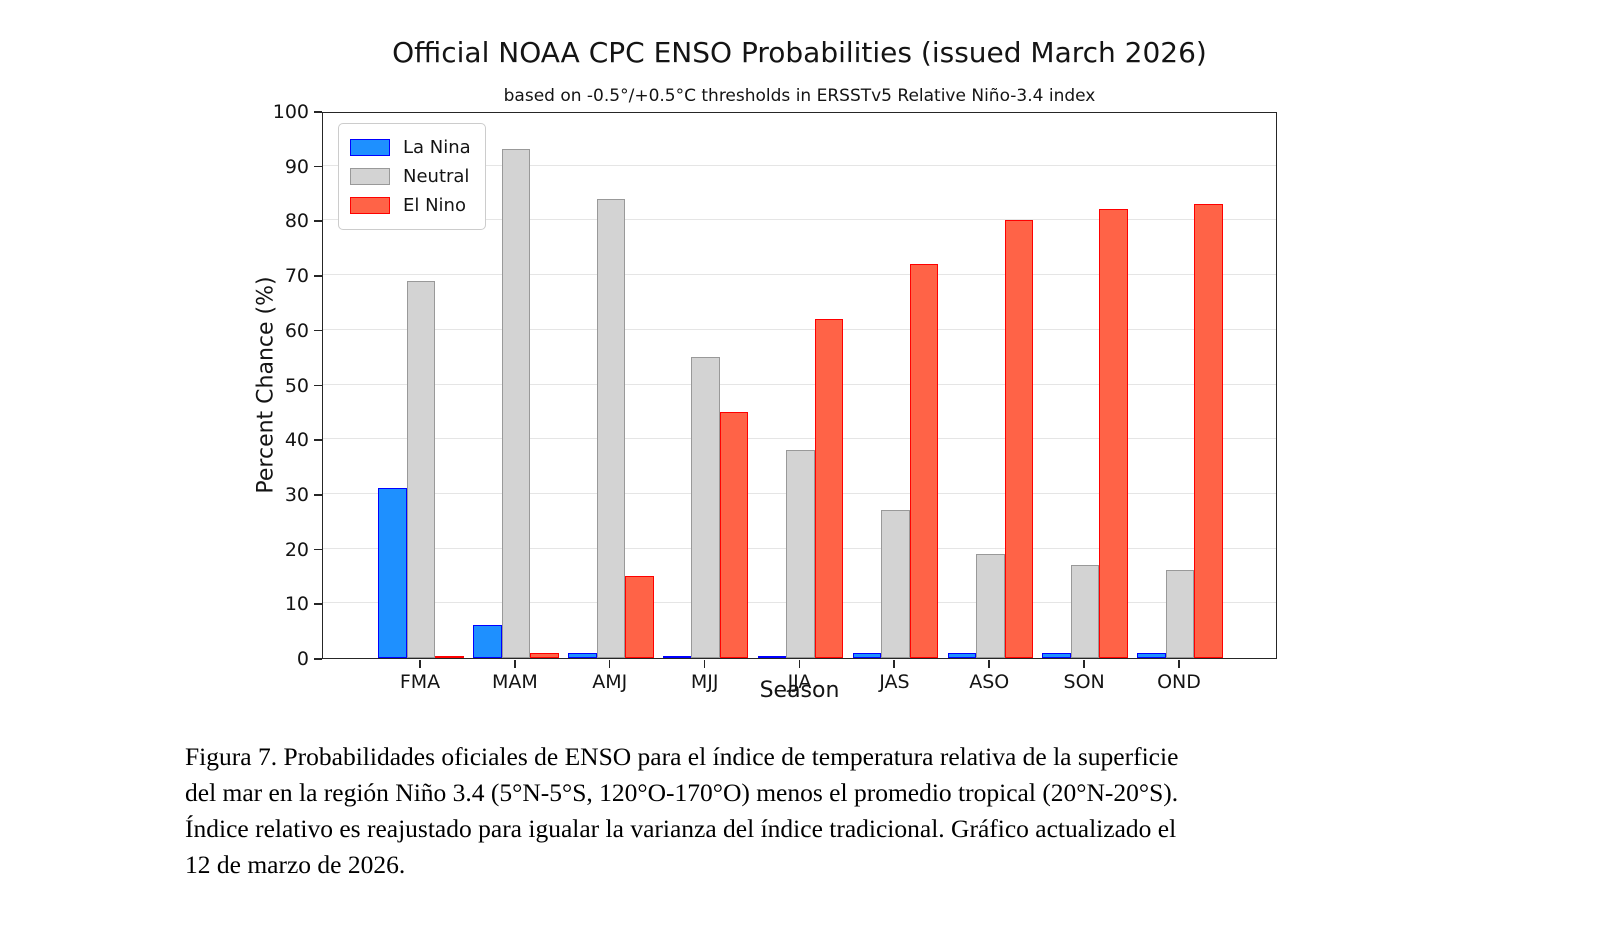  What do you see at coordinates (772, 657) in the screenshot?
I see `bar-la-nina-JJA` at bounding box center [772, 657].